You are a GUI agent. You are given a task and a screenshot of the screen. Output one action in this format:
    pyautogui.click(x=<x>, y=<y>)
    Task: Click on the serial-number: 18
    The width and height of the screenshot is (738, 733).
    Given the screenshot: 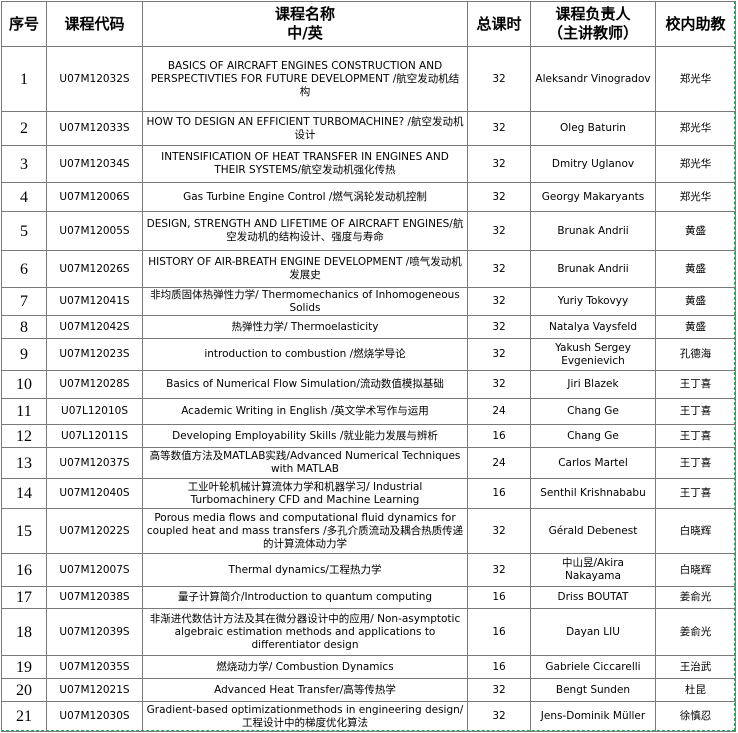 What is the action you would take?
    pyautogui.click(x=24, y=632)
    